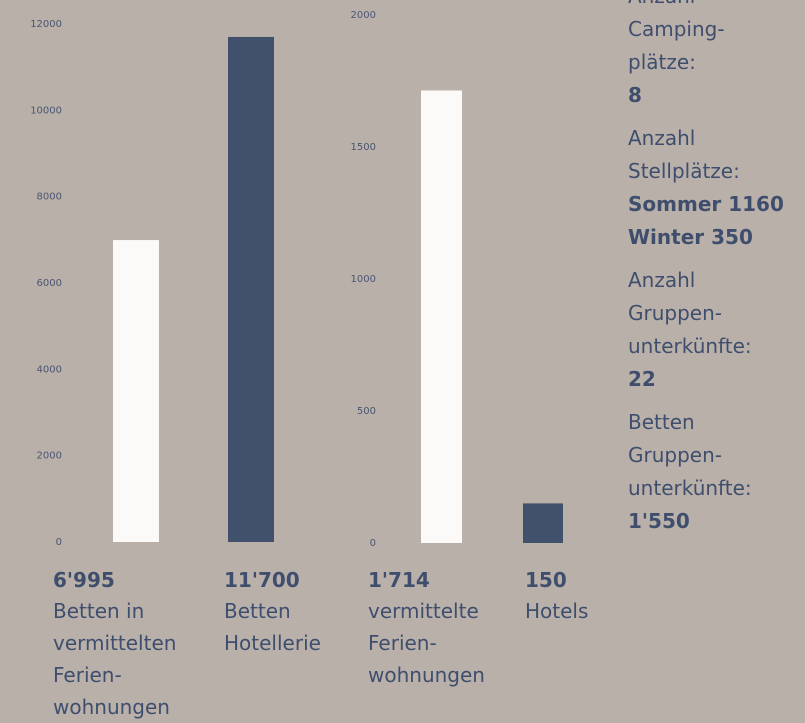  I want to click on y-tick-label: 500, so click(366, 411).